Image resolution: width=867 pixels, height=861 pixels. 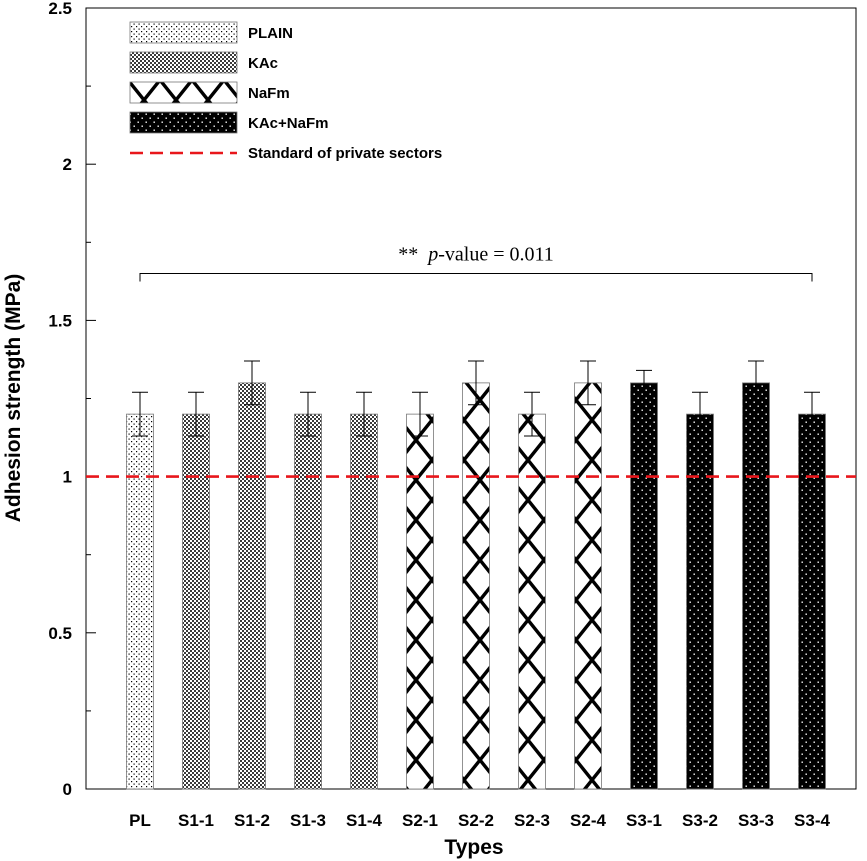 What do you see at coordinates (644, 820) in the screenshot?
I see `x-tick-label-S3-1: S3-1` at bounding box center [644, 820].